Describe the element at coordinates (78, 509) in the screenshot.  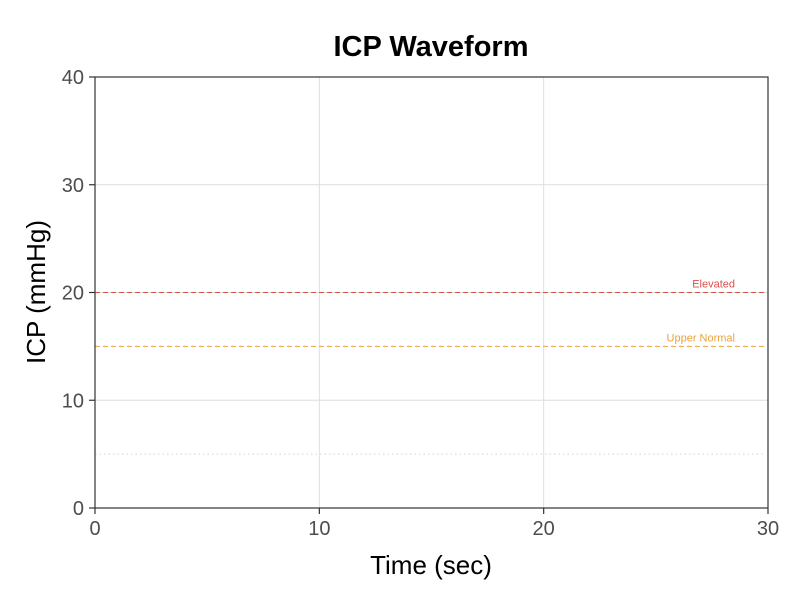
I see `y-tick-label: 0` at that location.